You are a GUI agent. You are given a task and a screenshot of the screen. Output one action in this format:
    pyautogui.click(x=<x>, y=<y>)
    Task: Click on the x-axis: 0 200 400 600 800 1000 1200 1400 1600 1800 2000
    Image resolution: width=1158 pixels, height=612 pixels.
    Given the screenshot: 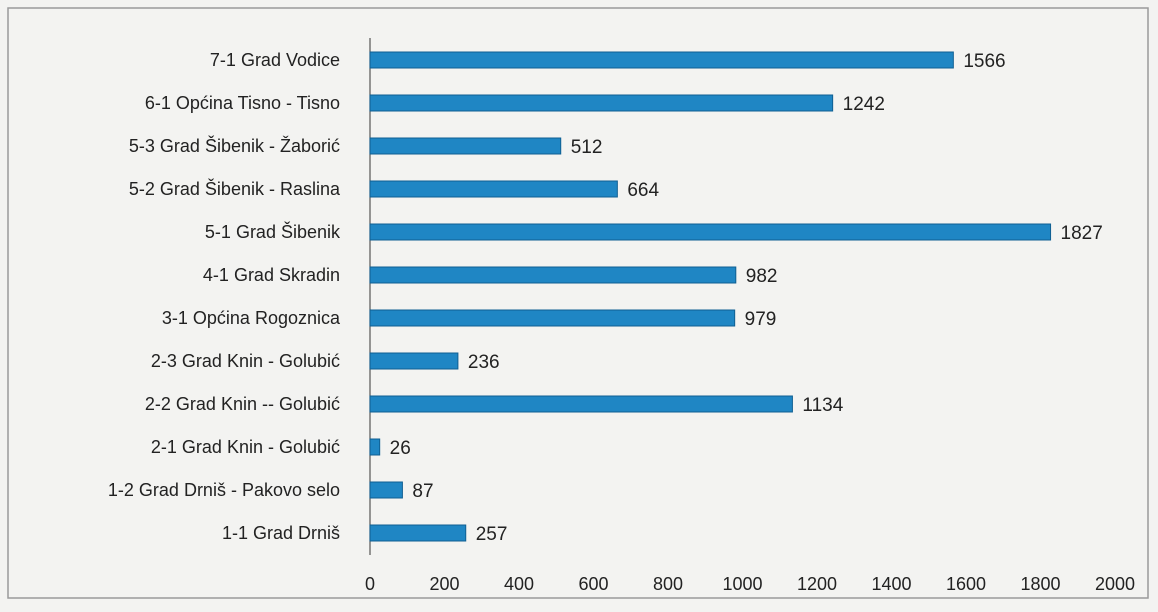 What is the action you would take?
    pyautogui.click(x=750, y=584)
    